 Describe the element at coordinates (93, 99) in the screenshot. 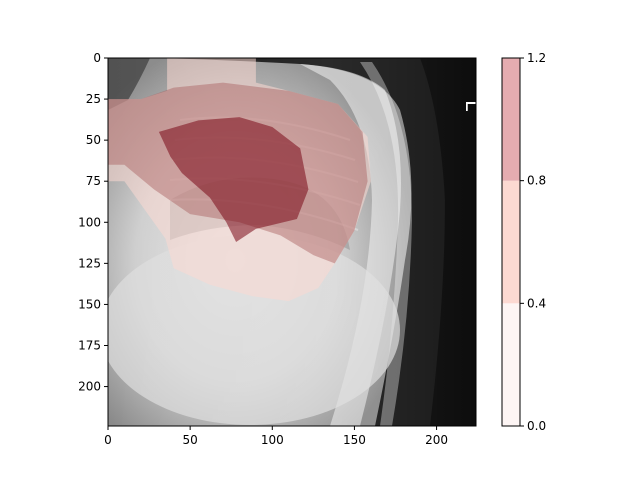

I see `y-tick-label: 25` at that location.